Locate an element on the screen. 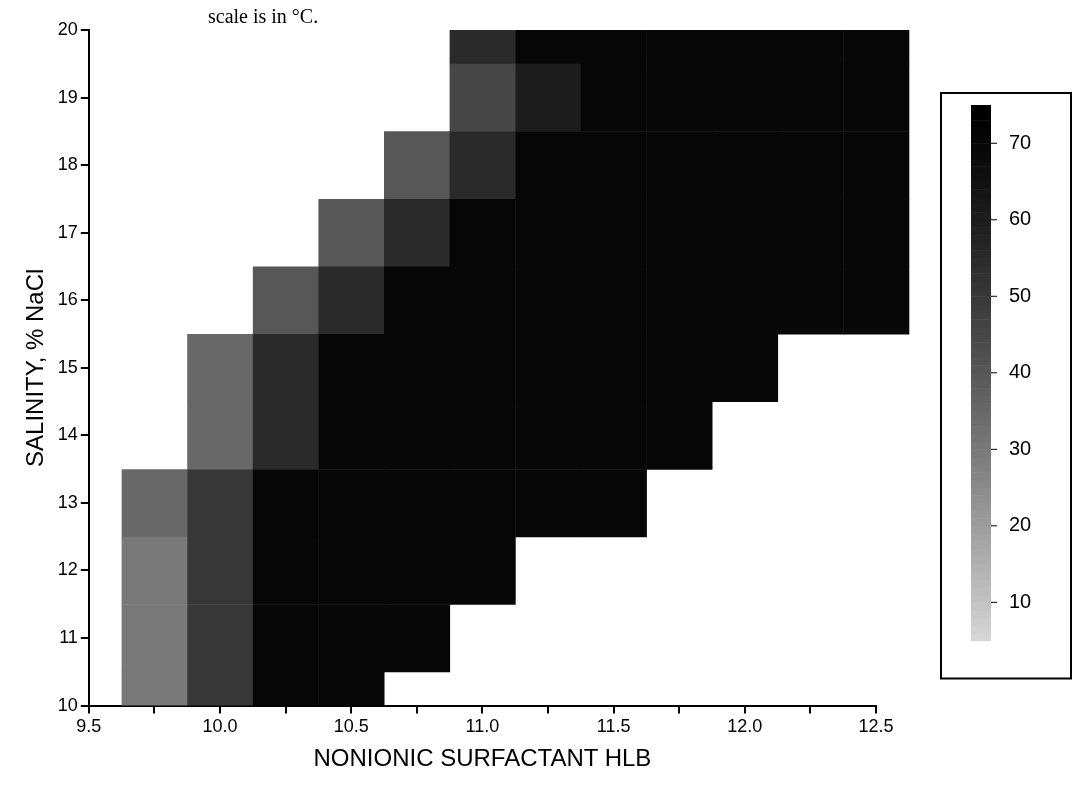 The image size is (1084, 796). color-bar-label: 60 is located at coordinates (1020, 218).